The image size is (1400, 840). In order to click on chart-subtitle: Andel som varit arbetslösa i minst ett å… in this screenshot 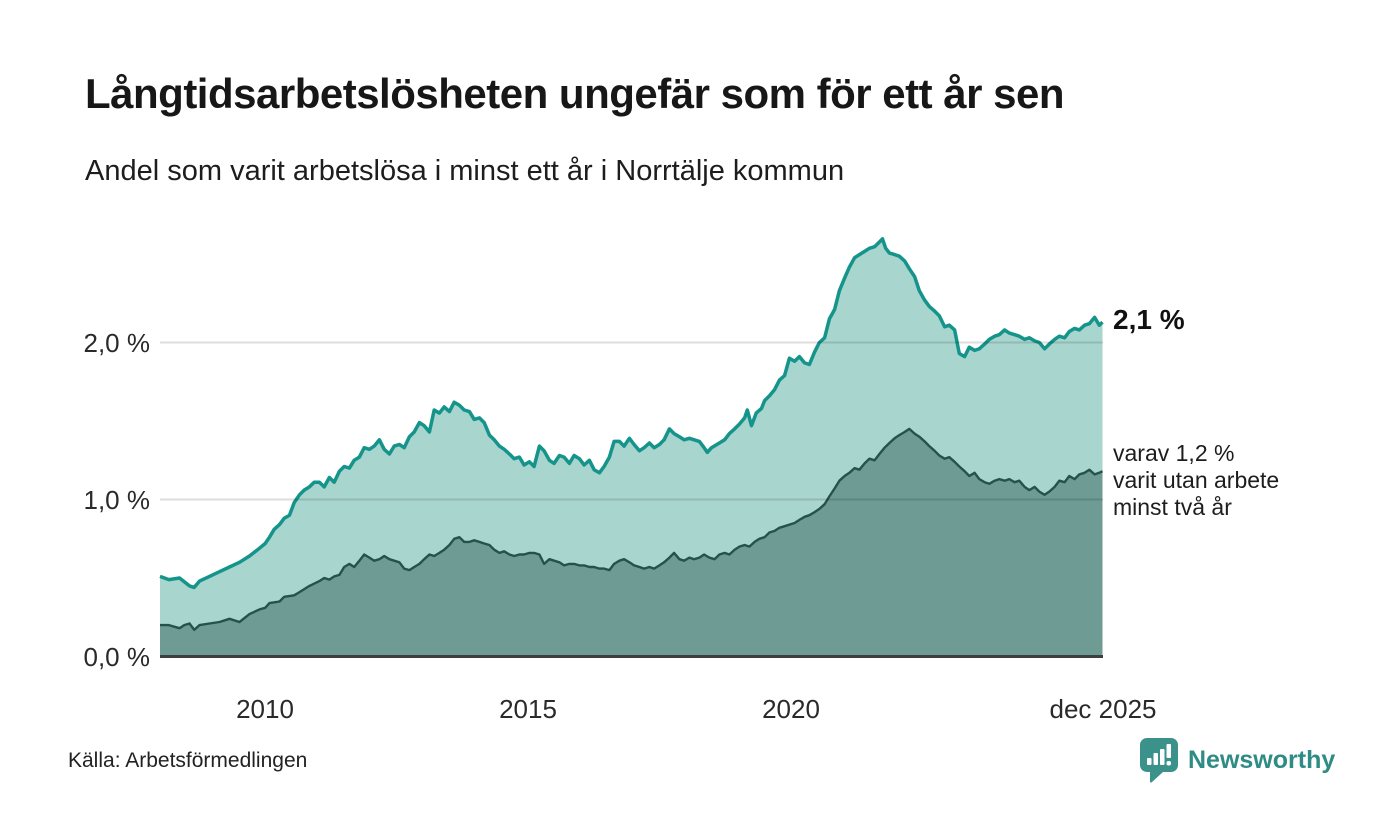, I will do `click(465, 171)`.